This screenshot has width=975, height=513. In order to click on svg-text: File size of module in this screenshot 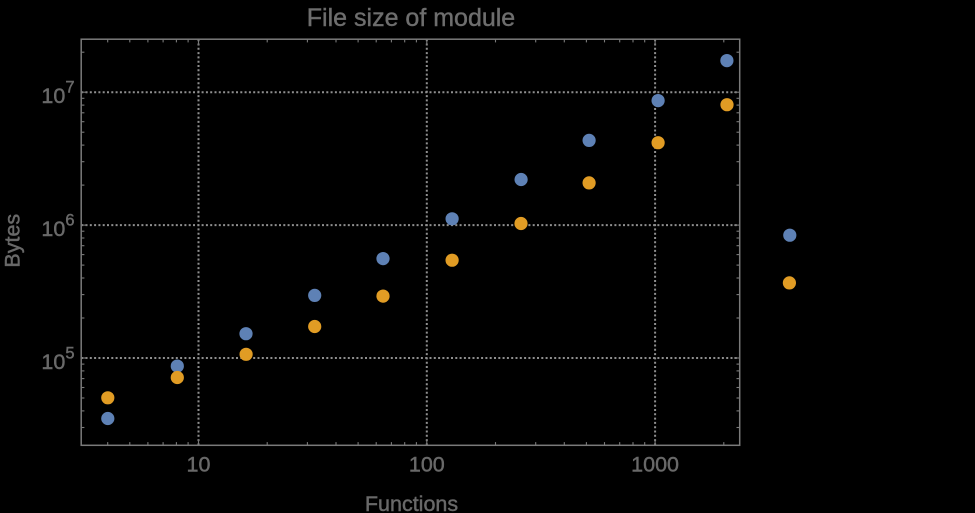, I will do `click(411, 18)`.